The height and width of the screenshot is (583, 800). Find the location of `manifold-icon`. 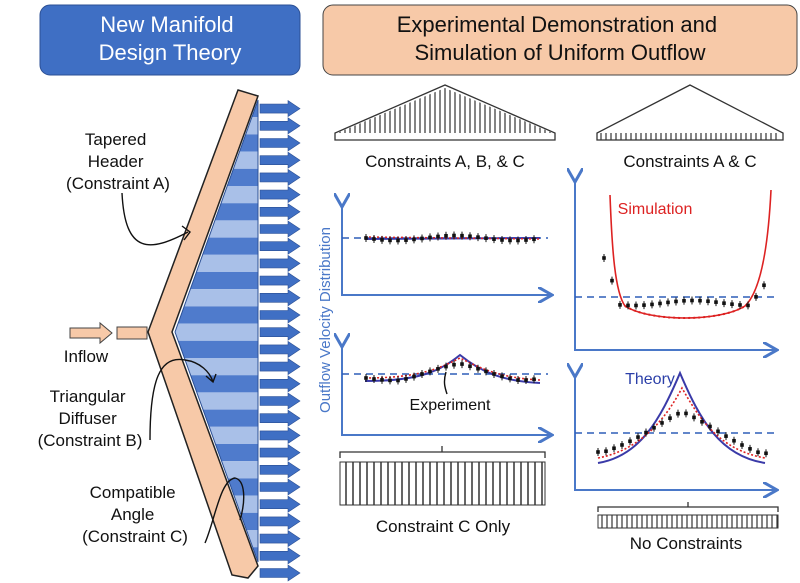

manifold-icon is located at coordinates (690, 112).